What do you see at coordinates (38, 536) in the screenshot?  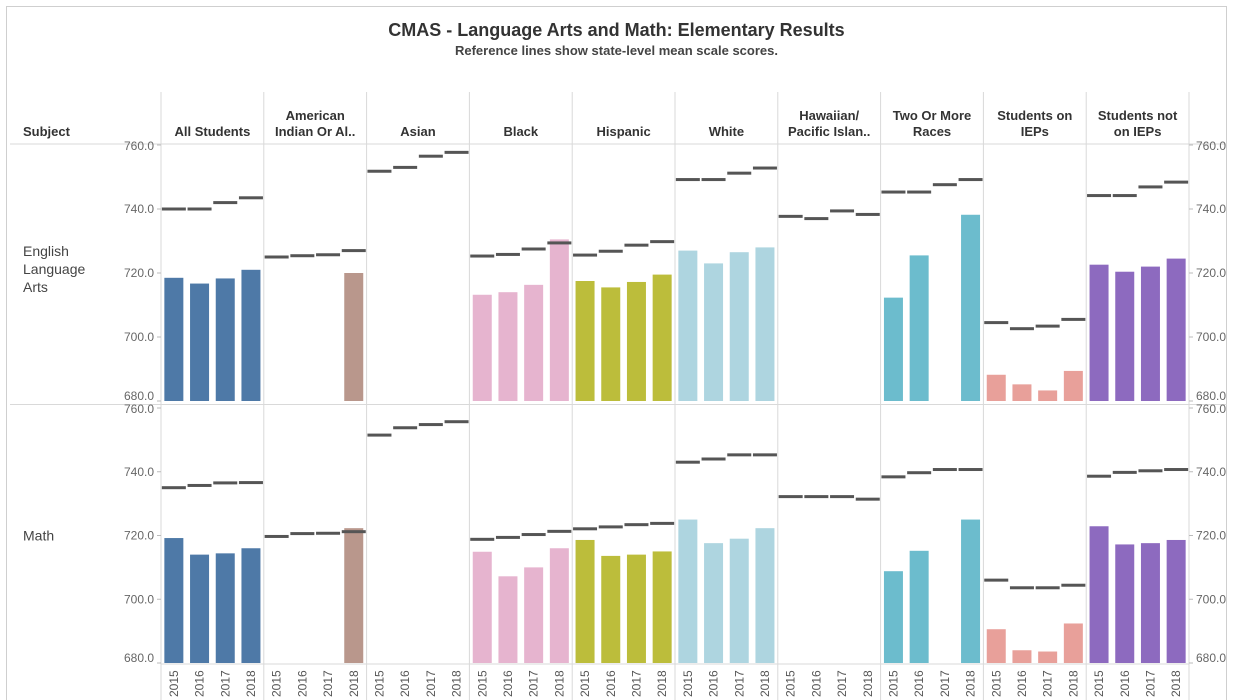 I see `subject-label: Math` at bounding box center [38, 536].